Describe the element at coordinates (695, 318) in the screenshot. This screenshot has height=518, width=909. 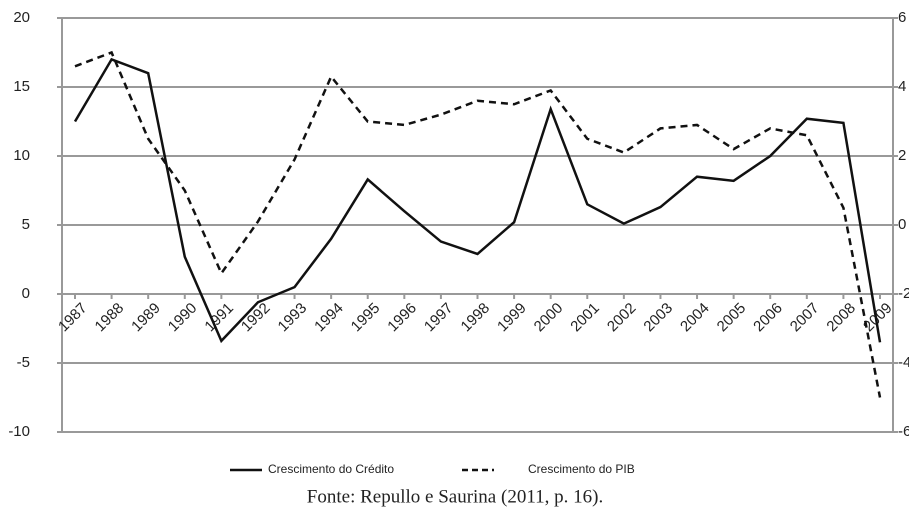
I see `x-tick-label: 2004` at that location.